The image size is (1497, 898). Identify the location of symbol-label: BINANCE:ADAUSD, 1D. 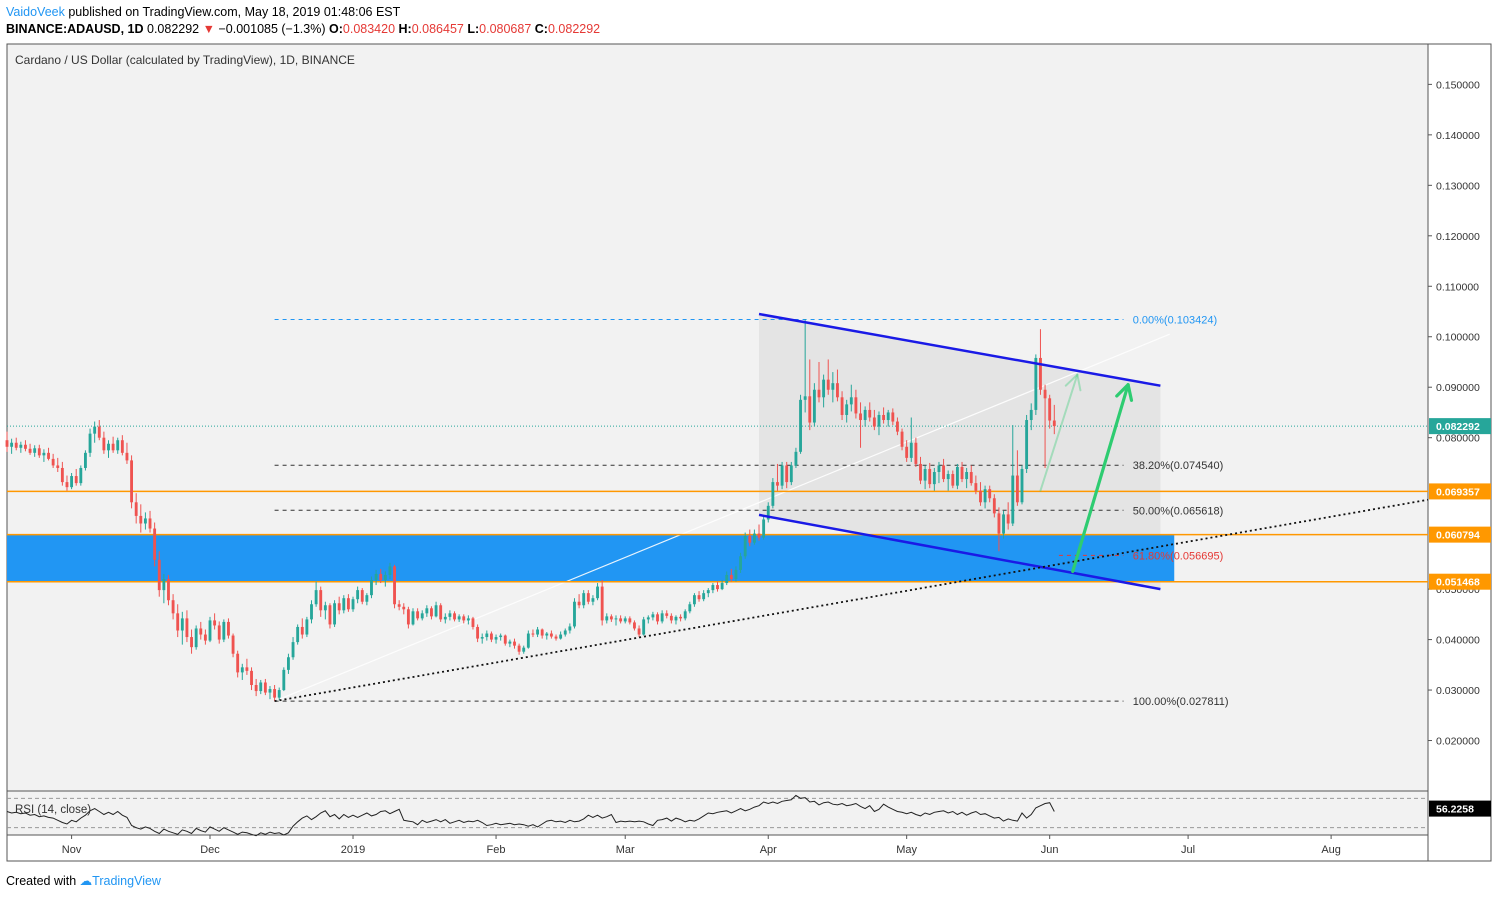
(75, 29).